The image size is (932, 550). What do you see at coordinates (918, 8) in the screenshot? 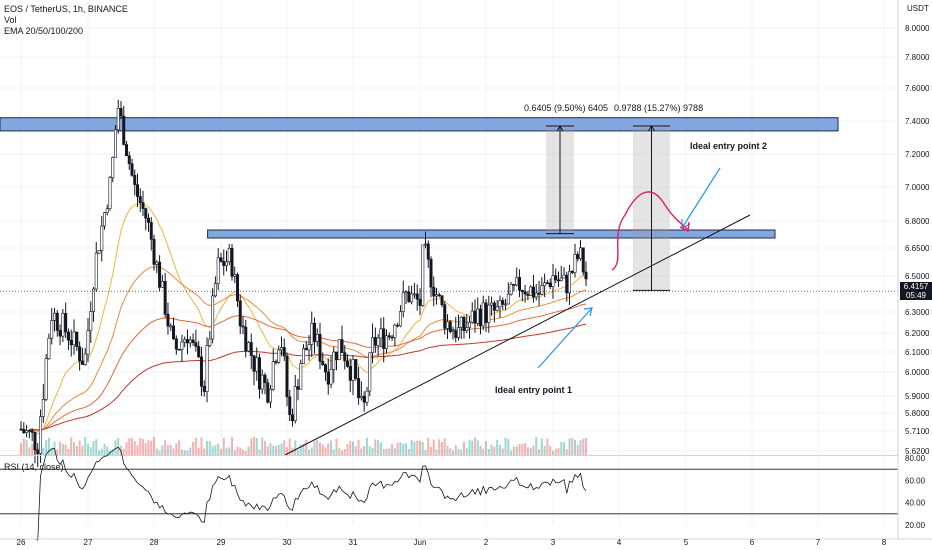
I see `currency-label: USDT` at bounding box center [918, 8].